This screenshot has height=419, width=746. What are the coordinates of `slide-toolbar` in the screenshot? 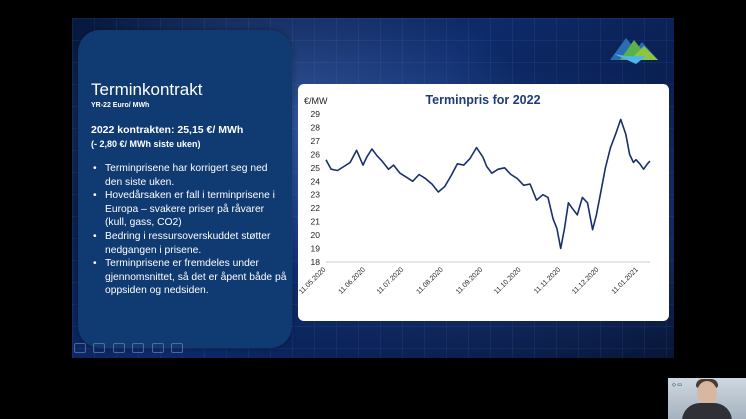 It's located at (144, 347).